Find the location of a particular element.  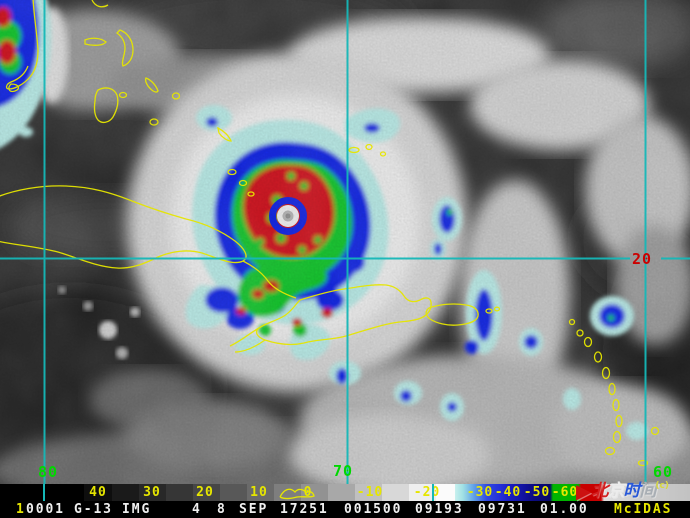

colorbar-coastline-squiggle is located at coordinates (297, 494).